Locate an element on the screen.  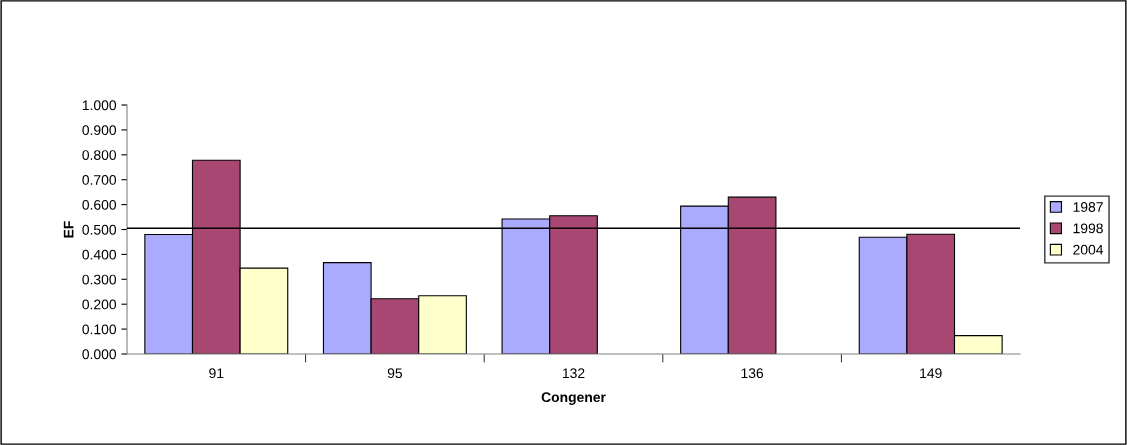
y-tick-label: 0.200 is located at coordinates (99, 304).